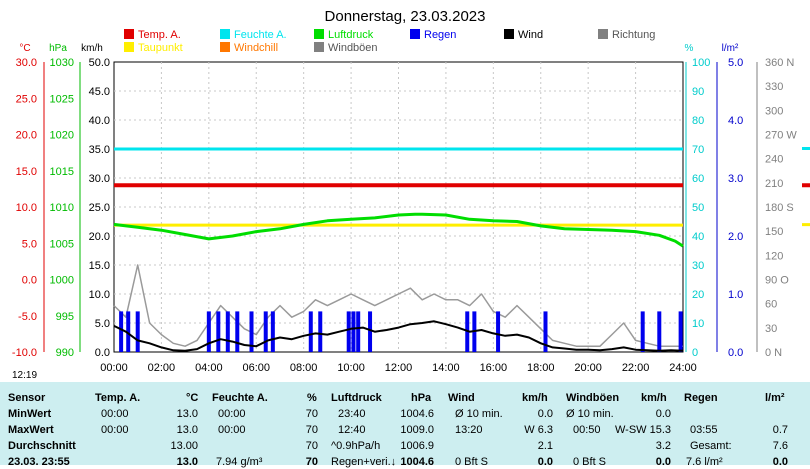 The width and height of the screenshot is (810, 469). I want to click on x-tick-label: 10:00, so click(351, 368).